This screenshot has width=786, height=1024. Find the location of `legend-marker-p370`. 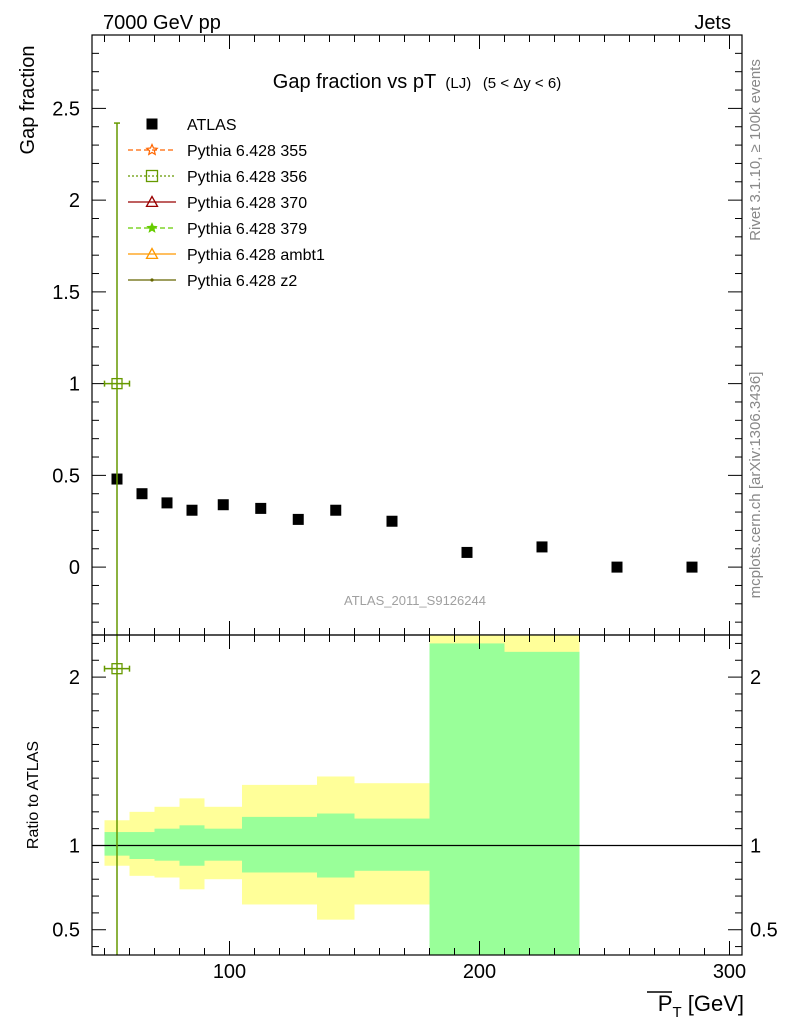

legend-marker-p370 is located at coordinates (152, 201).